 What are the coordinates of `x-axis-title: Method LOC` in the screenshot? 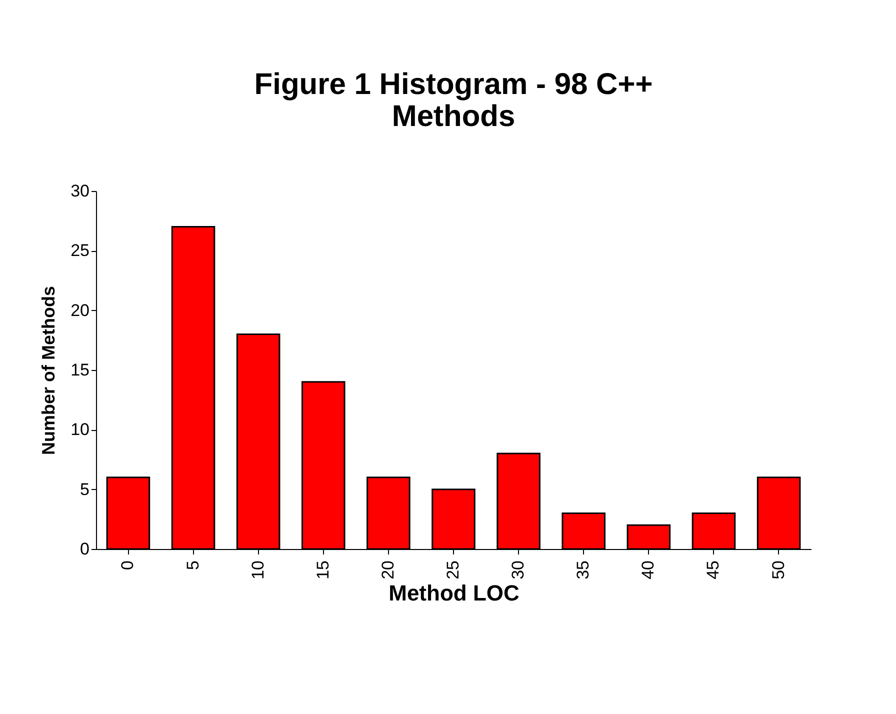 It's located at (454, 593).